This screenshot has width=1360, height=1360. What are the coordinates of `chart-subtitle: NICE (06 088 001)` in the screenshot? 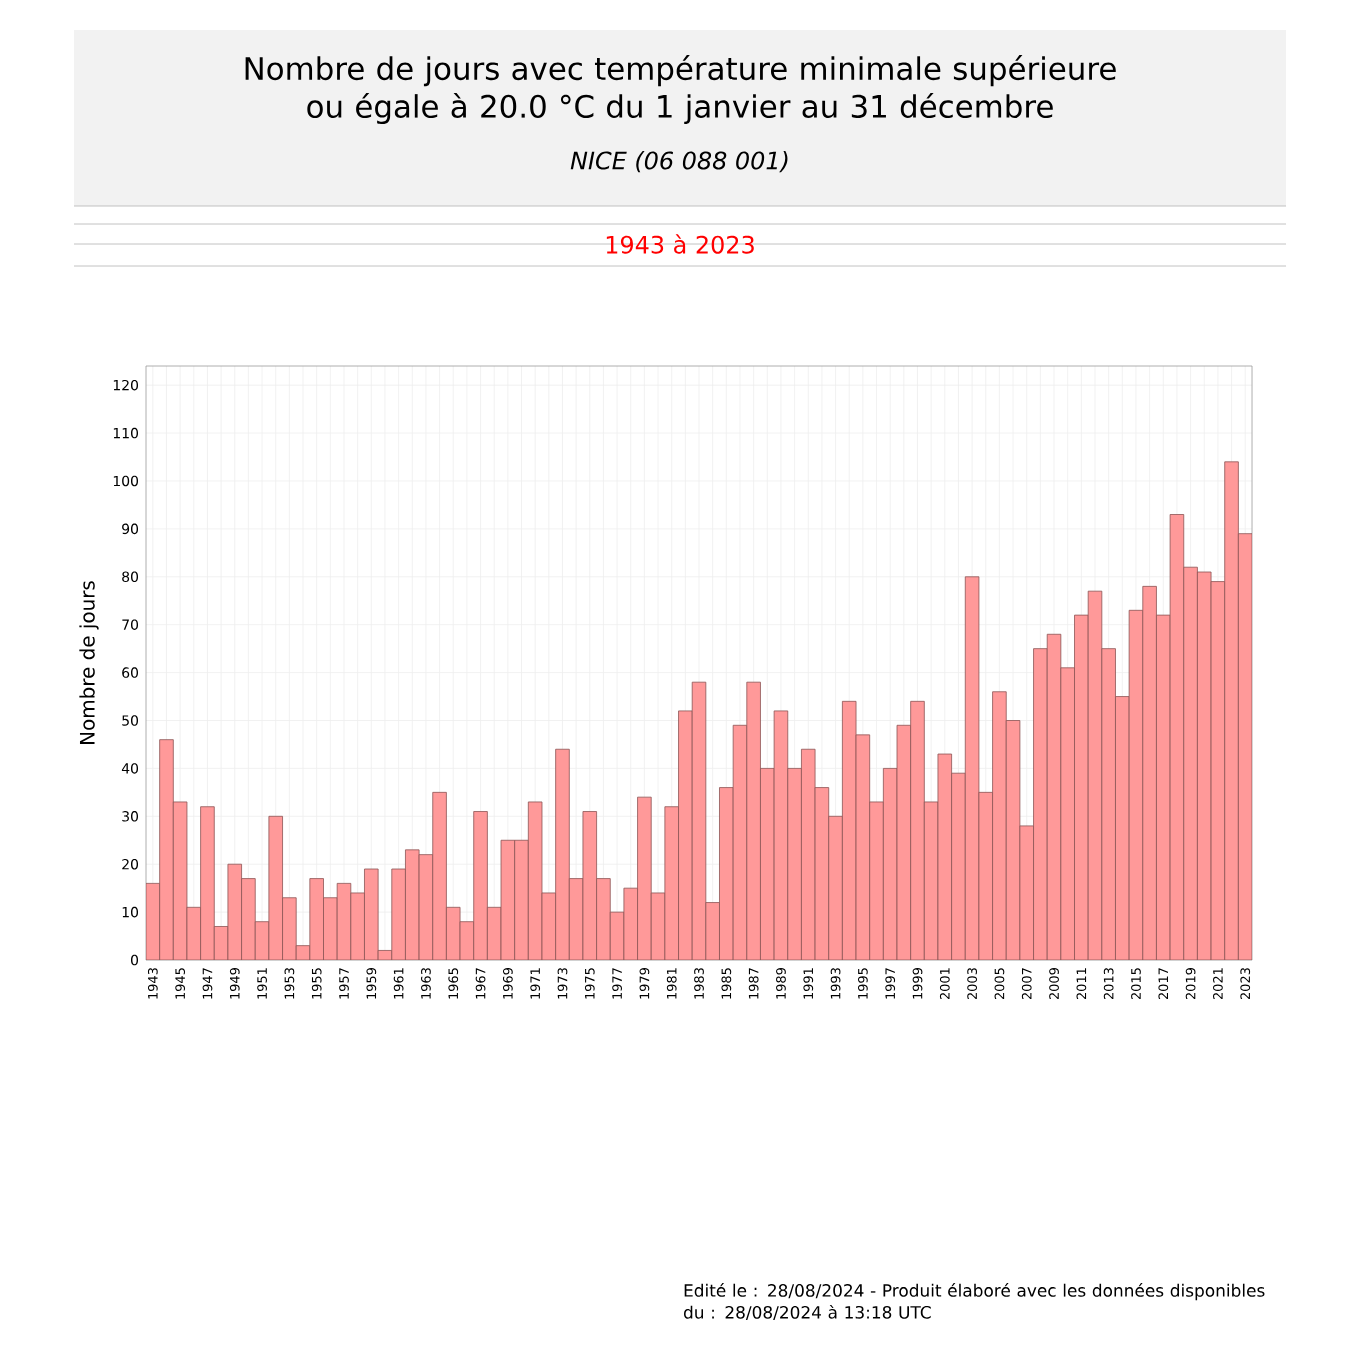 It's located at (679, 162).